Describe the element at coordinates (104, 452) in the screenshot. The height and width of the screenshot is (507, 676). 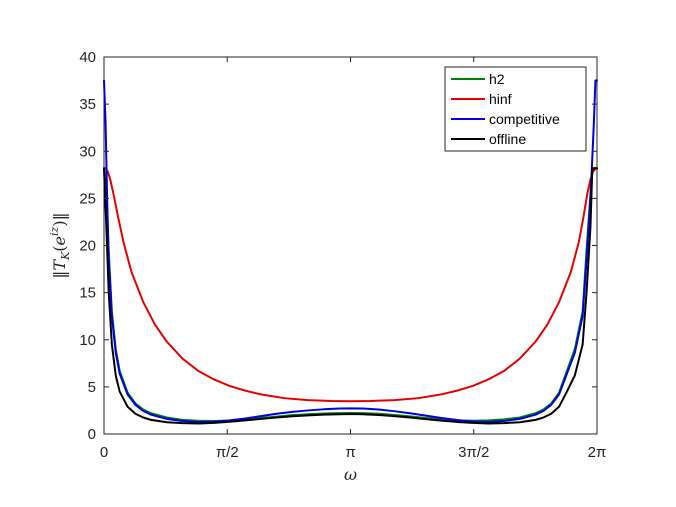
I see `x-tick-label: 0` at that location.